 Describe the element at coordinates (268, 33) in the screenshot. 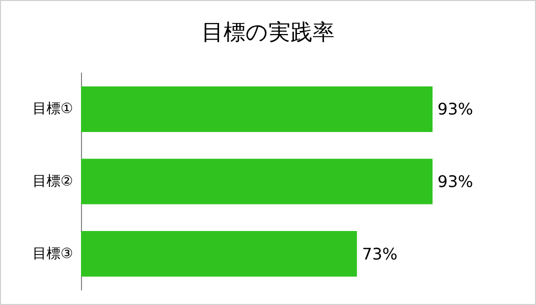

I see `chart-title: 目標の実践率` at that location.